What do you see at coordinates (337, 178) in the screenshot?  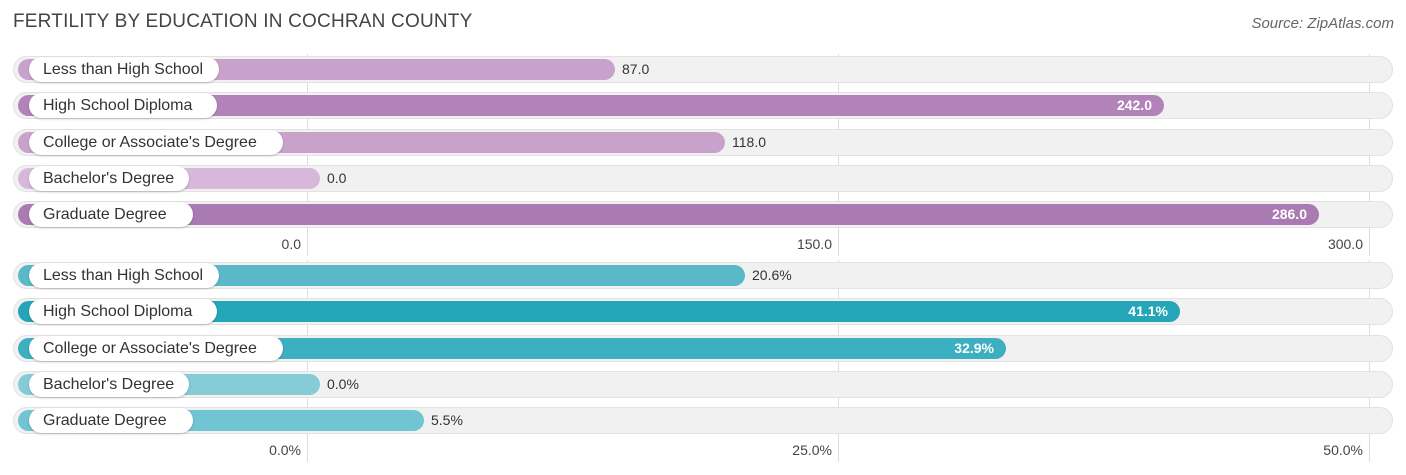 I see `value-label: 0.0` at bounding box center [337, 178].